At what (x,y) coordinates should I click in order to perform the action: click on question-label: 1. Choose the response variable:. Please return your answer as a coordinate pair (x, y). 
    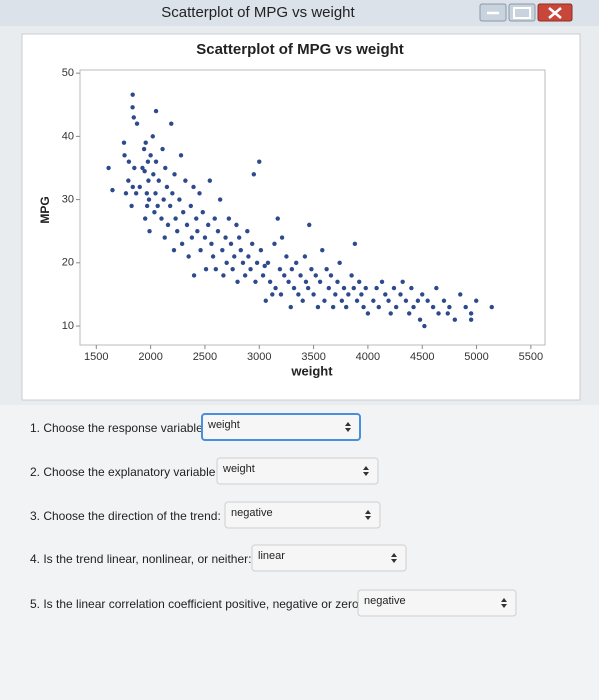
    Looking at the image, I should click on (118, 428).